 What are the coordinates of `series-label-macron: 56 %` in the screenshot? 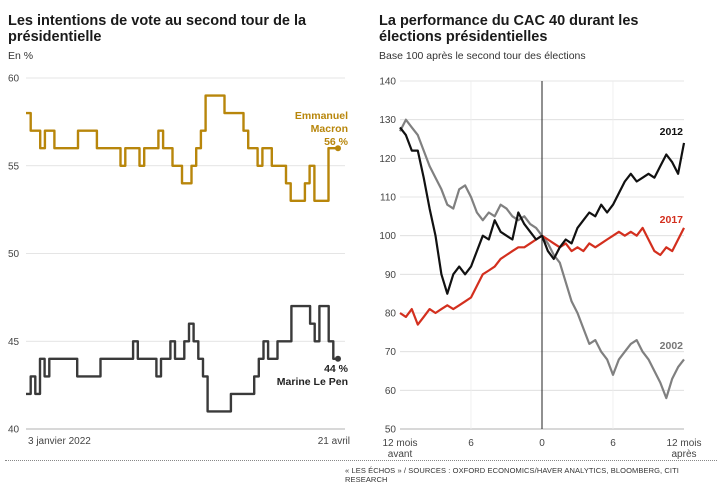 It's located at (336, 142).